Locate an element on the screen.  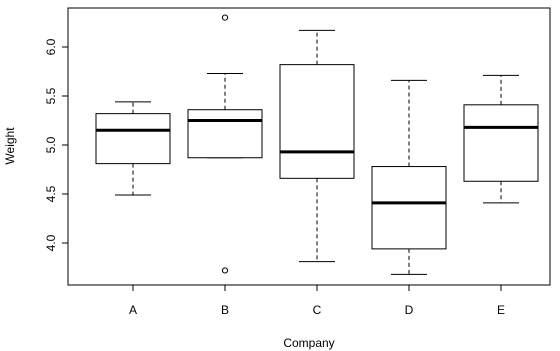
y-tick-label-2: 5.0 is located at coordinates (51, 144).